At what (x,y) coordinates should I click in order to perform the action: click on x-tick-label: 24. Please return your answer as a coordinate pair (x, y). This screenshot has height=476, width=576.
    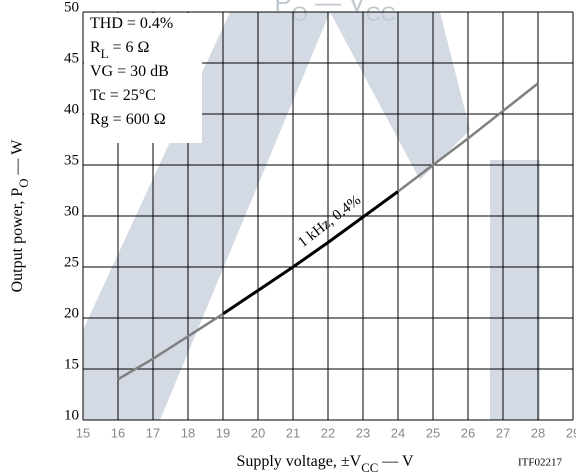
    Looking at the image, I should click on (398, 432).